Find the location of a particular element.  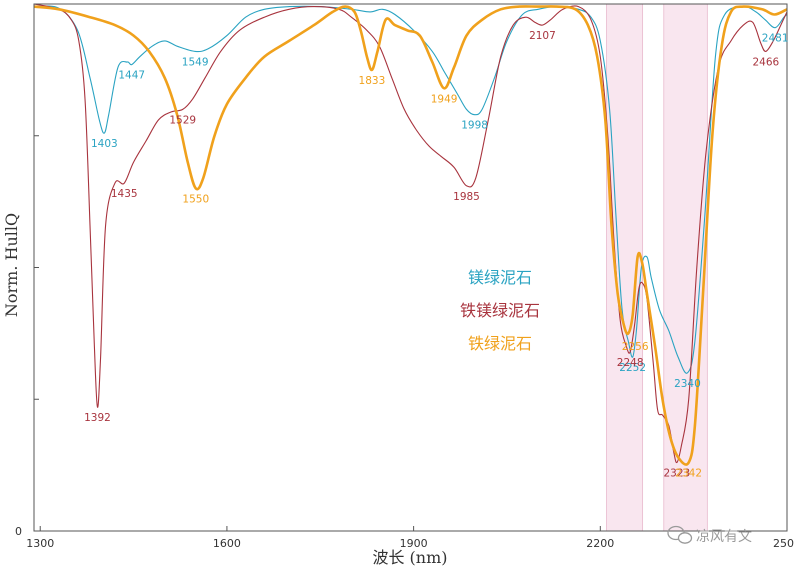

legend-entry-2: 铁镁绿泥石 is located at coordinates (500, 310).